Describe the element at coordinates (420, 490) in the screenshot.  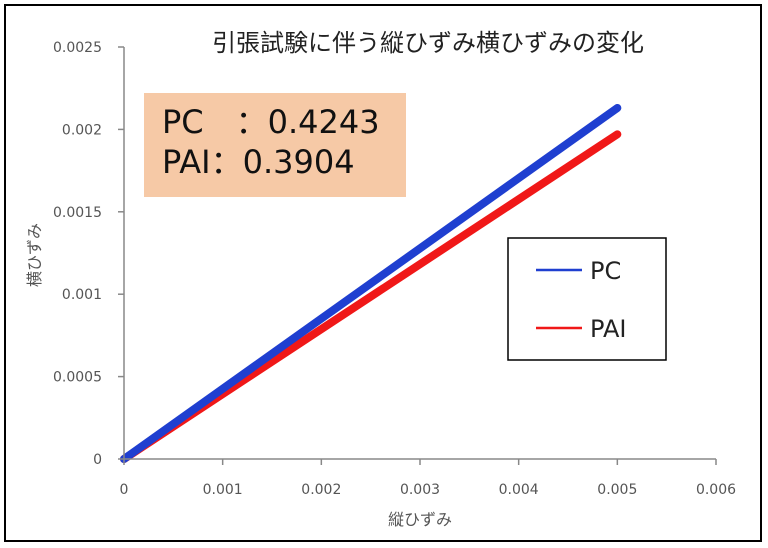
I see `x-tick-label: 0.003` at that location.